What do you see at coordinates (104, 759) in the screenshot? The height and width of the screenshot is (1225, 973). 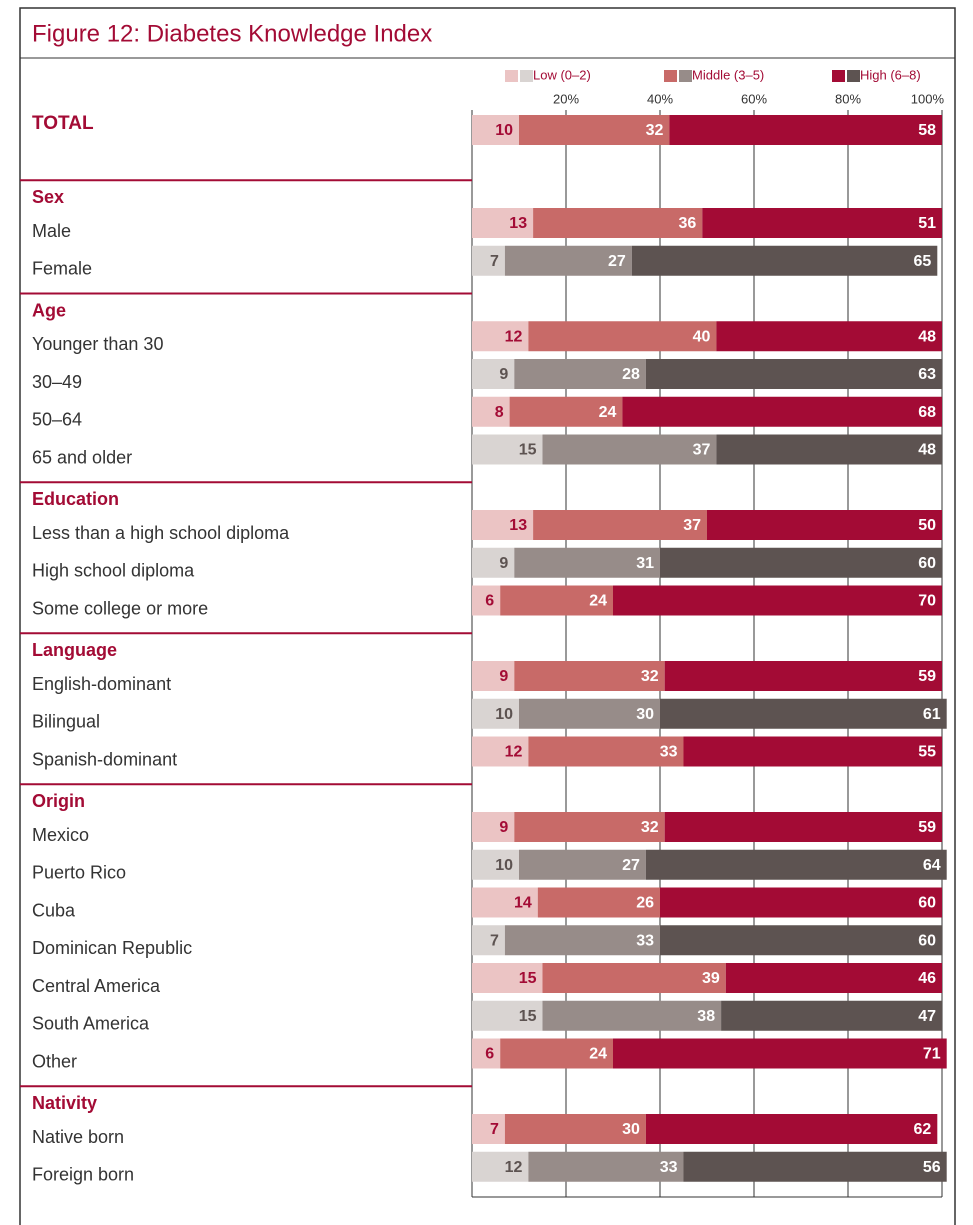 I see `category-label: Spanish-dominant` at bounding box center [104, 759].